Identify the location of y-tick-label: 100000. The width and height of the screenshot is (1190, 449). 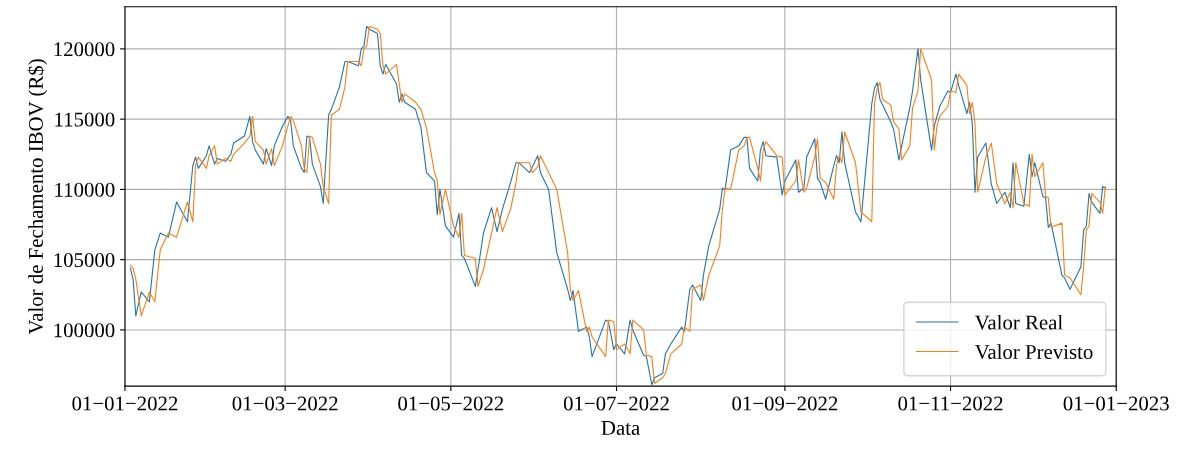
(84, 330).